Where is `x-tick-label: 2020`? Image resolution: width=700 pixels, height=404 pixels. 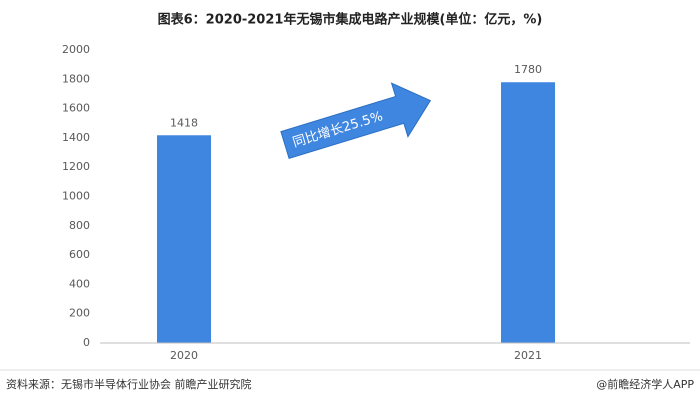 x-tick-label: 2020 is located at coordinates (184, 355).